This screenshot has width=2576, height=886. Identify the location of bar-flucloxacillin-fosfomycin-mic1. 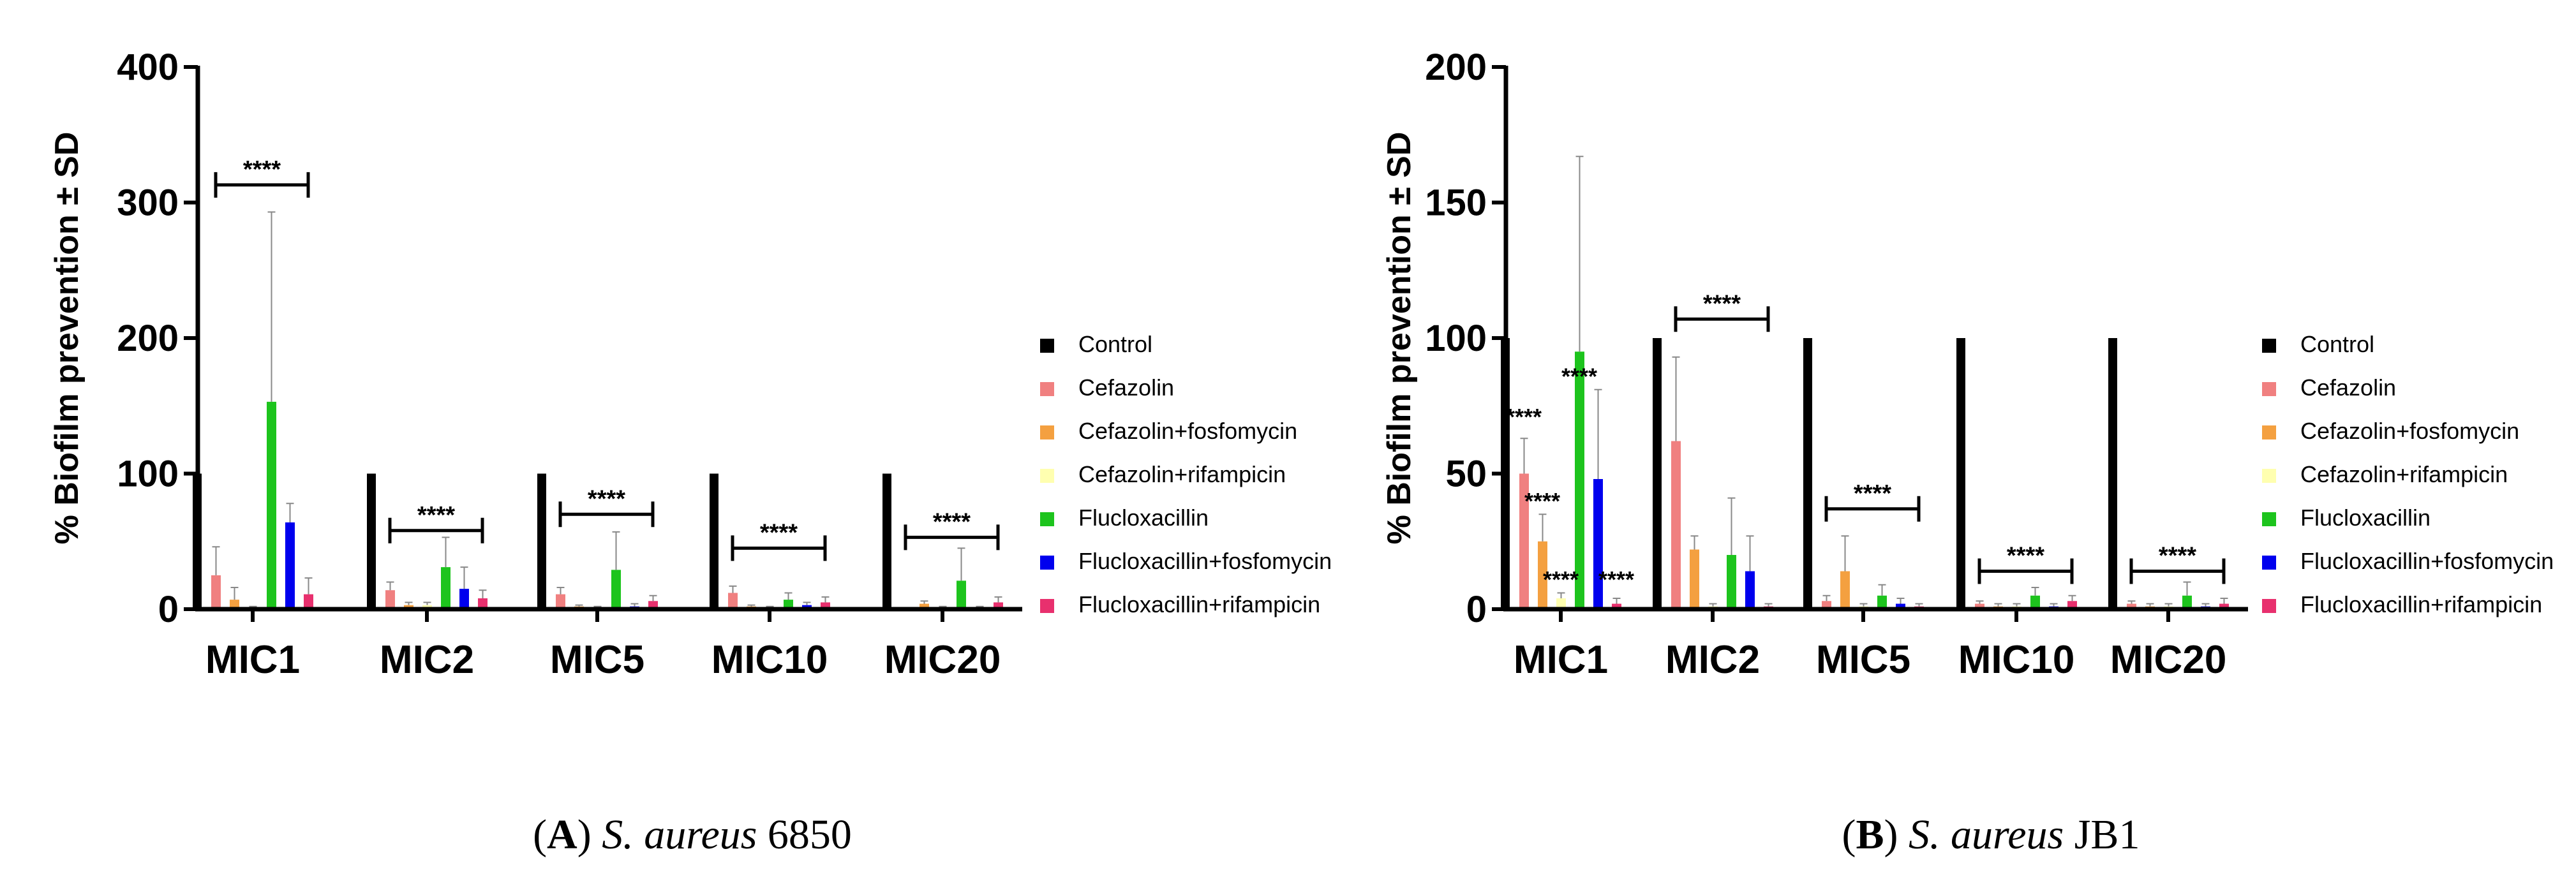
(1598, 544).